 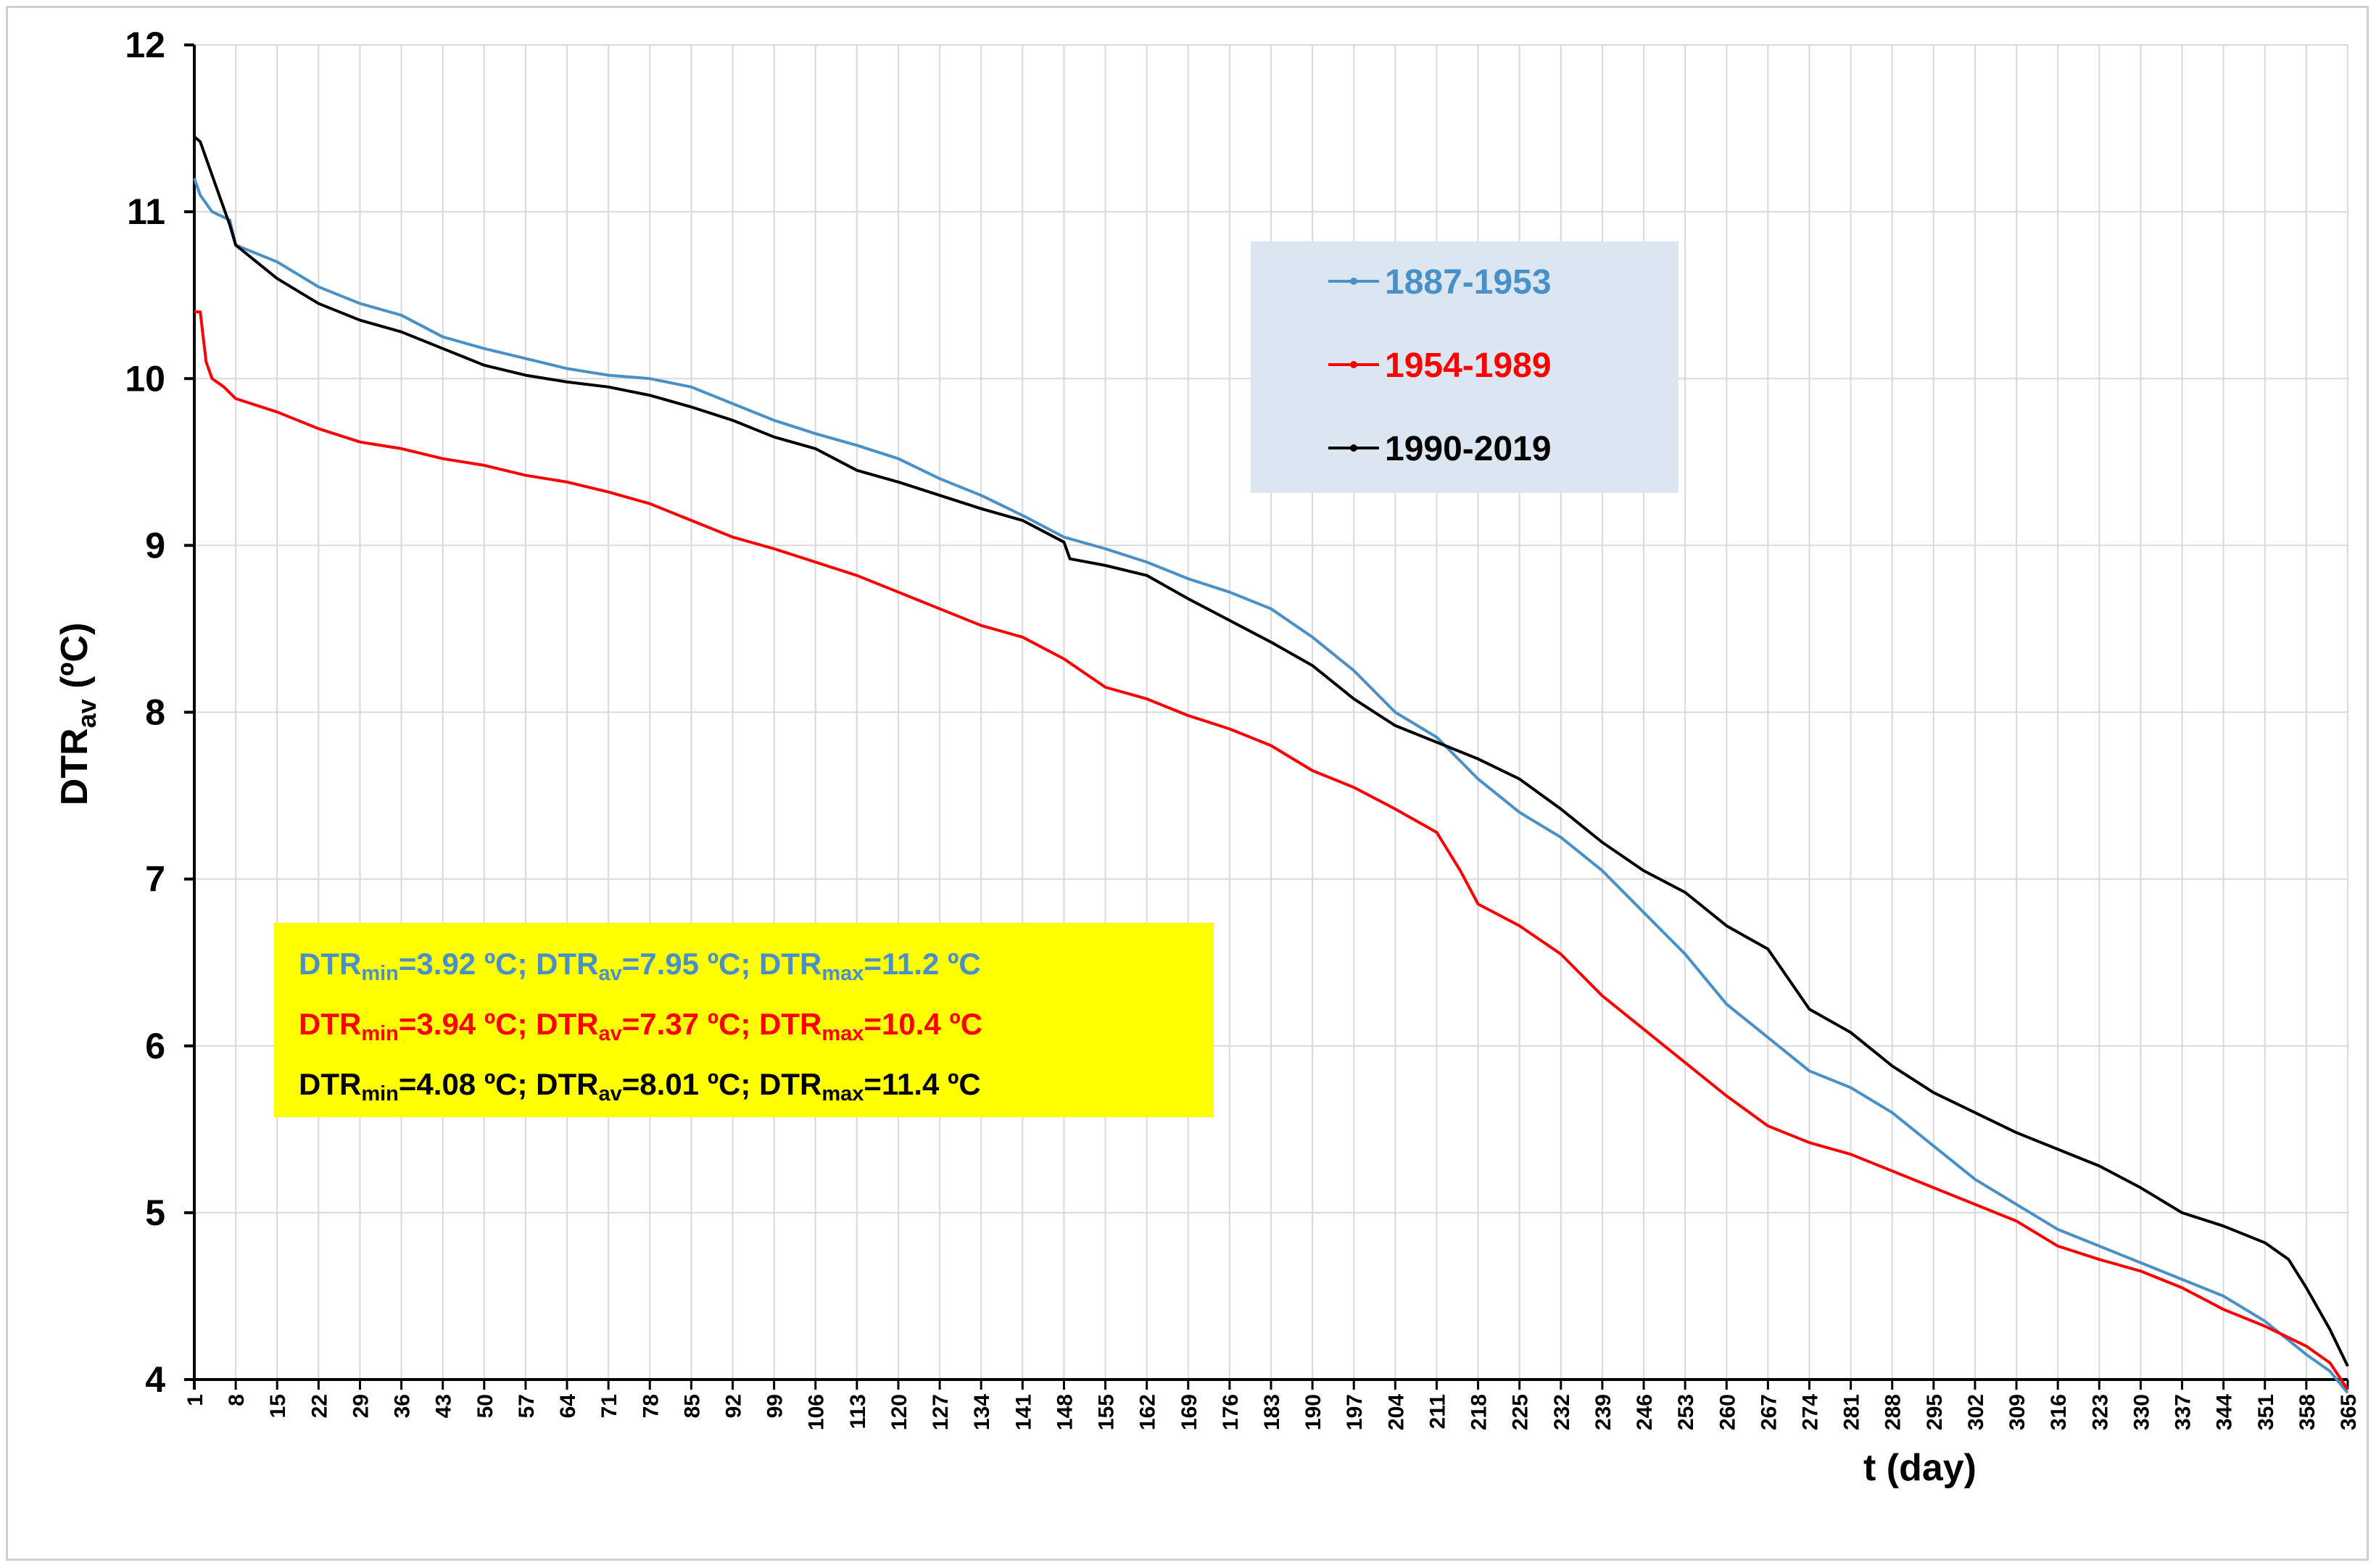 I want to click on x-tick-label: 71, so click(x=609, y=1406).